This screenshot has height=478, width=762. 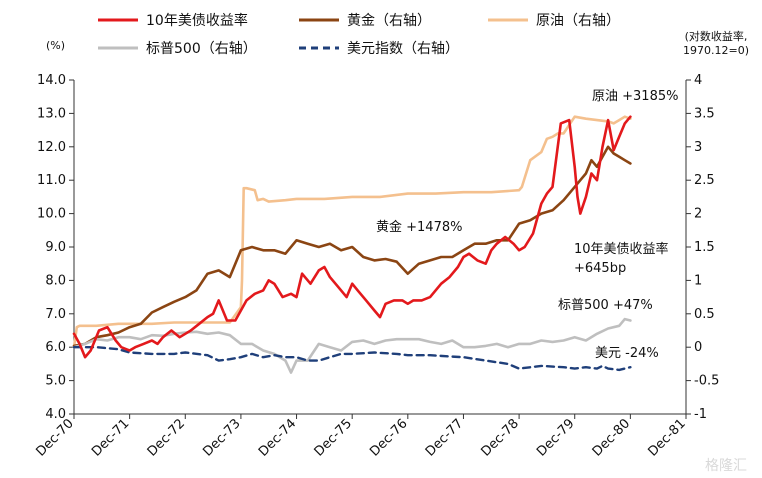 What do you see at coordinates (221, 437) in the screenshot?
I see `x-tick-label: Dec-73` at bounding box center [221, 437].